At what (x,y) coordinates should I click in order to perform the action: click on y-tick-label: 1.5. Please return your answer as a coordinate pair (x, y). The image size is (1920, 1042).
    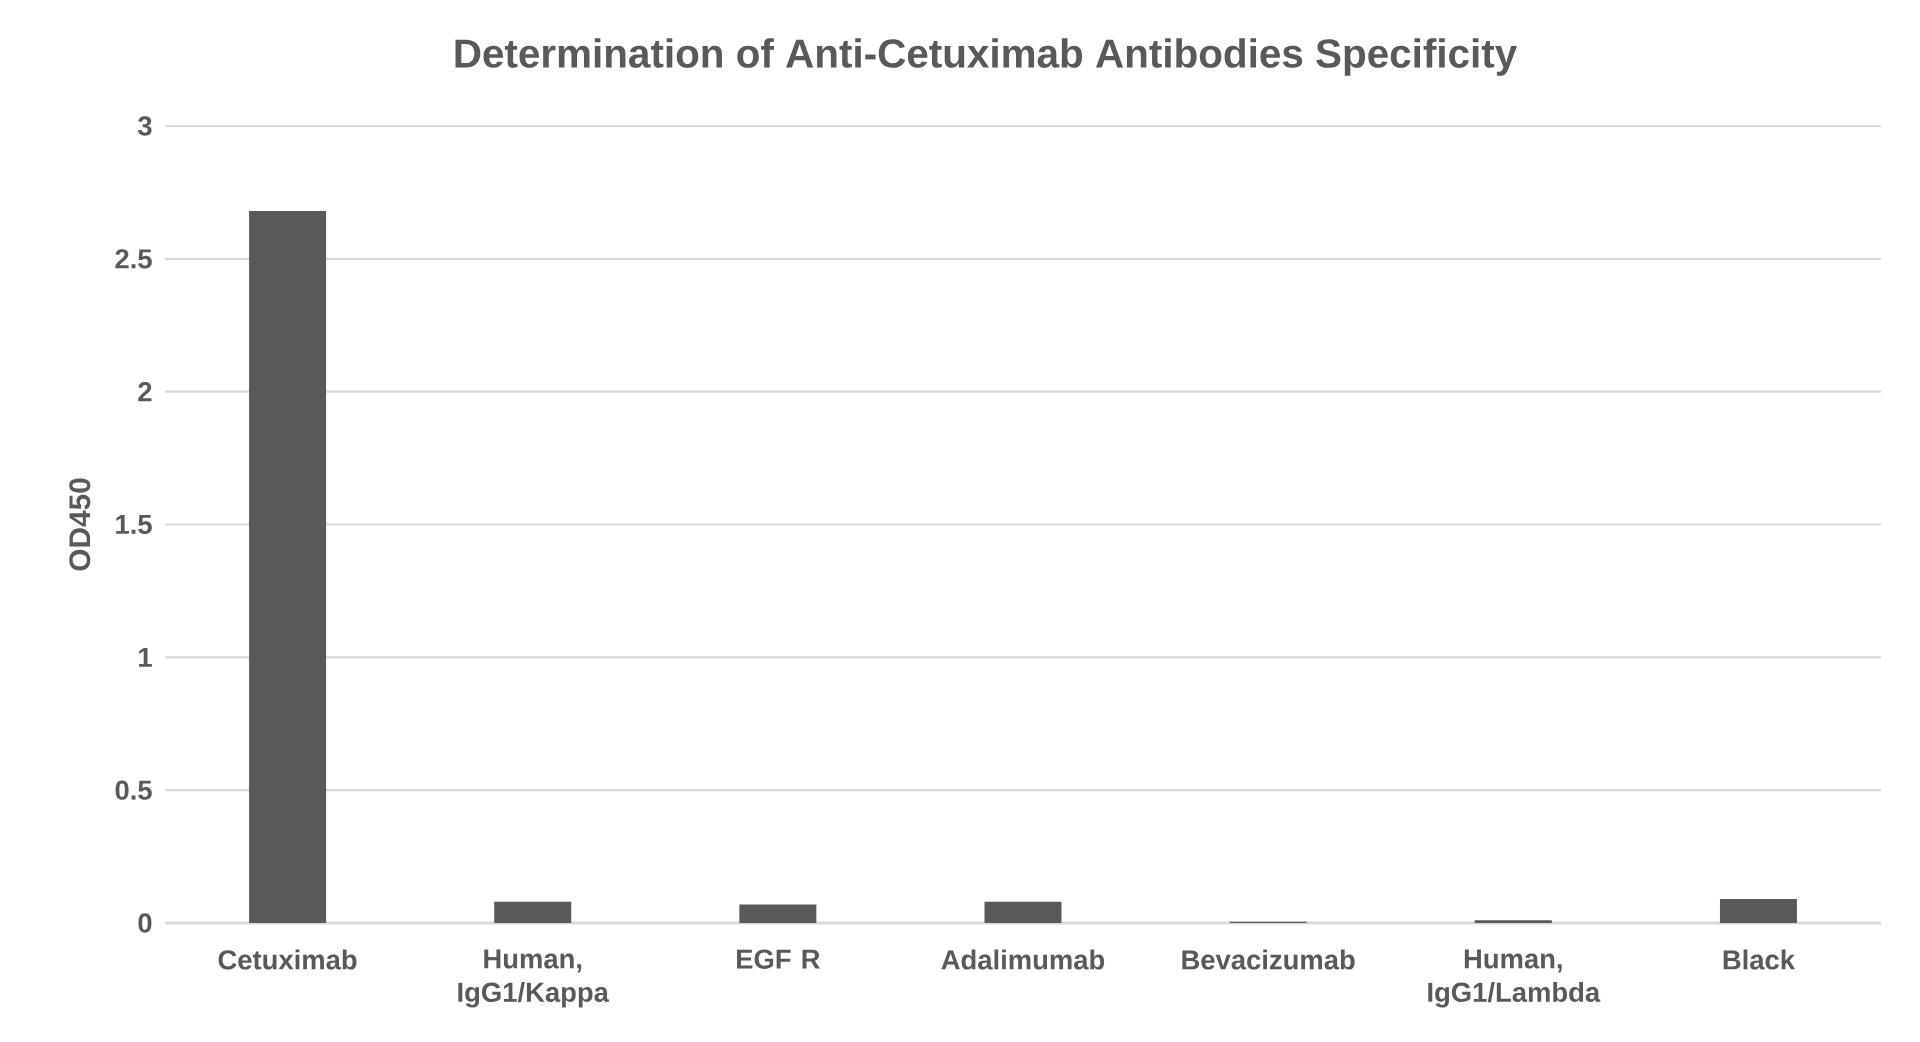
    Looking at the image, I should click on (134, 524).